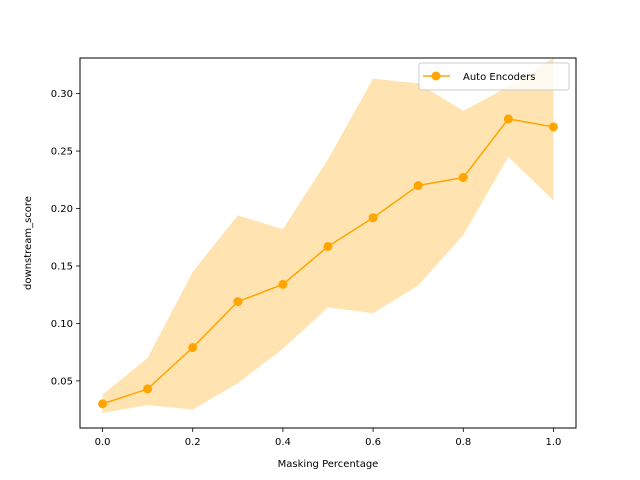 The image size is (640, 480). What do you see at coordinates (554, 442) in the screenshot?
I see `x-tick-label: 1.0` at bounding box center [554, 442].